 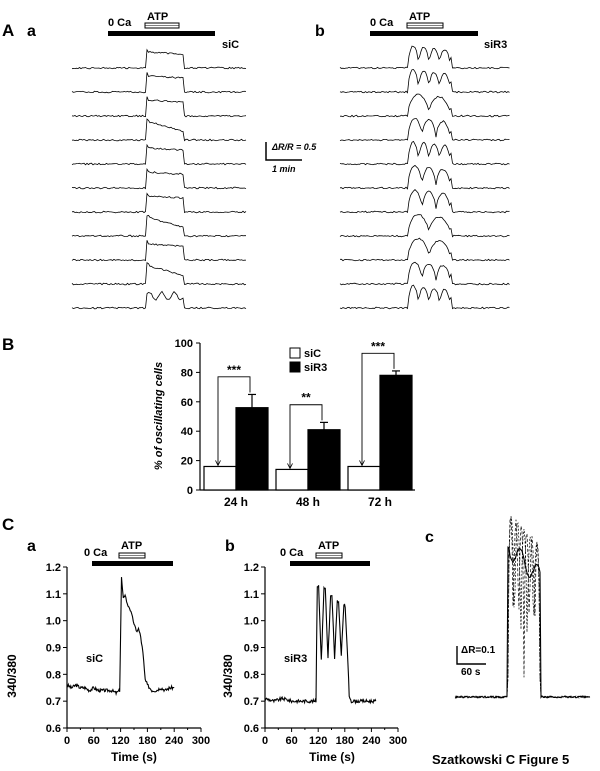 I want to click on significance-stars: **, so click(x=306, y=398).